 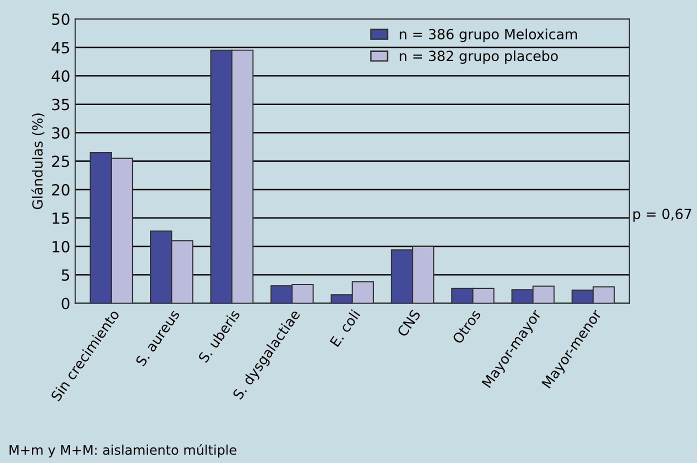 What do you see at coordinates (479, 57) in the screenshot?
I see `legend-label: n = 382 grupo placebo` at bounding box center [479, 57].